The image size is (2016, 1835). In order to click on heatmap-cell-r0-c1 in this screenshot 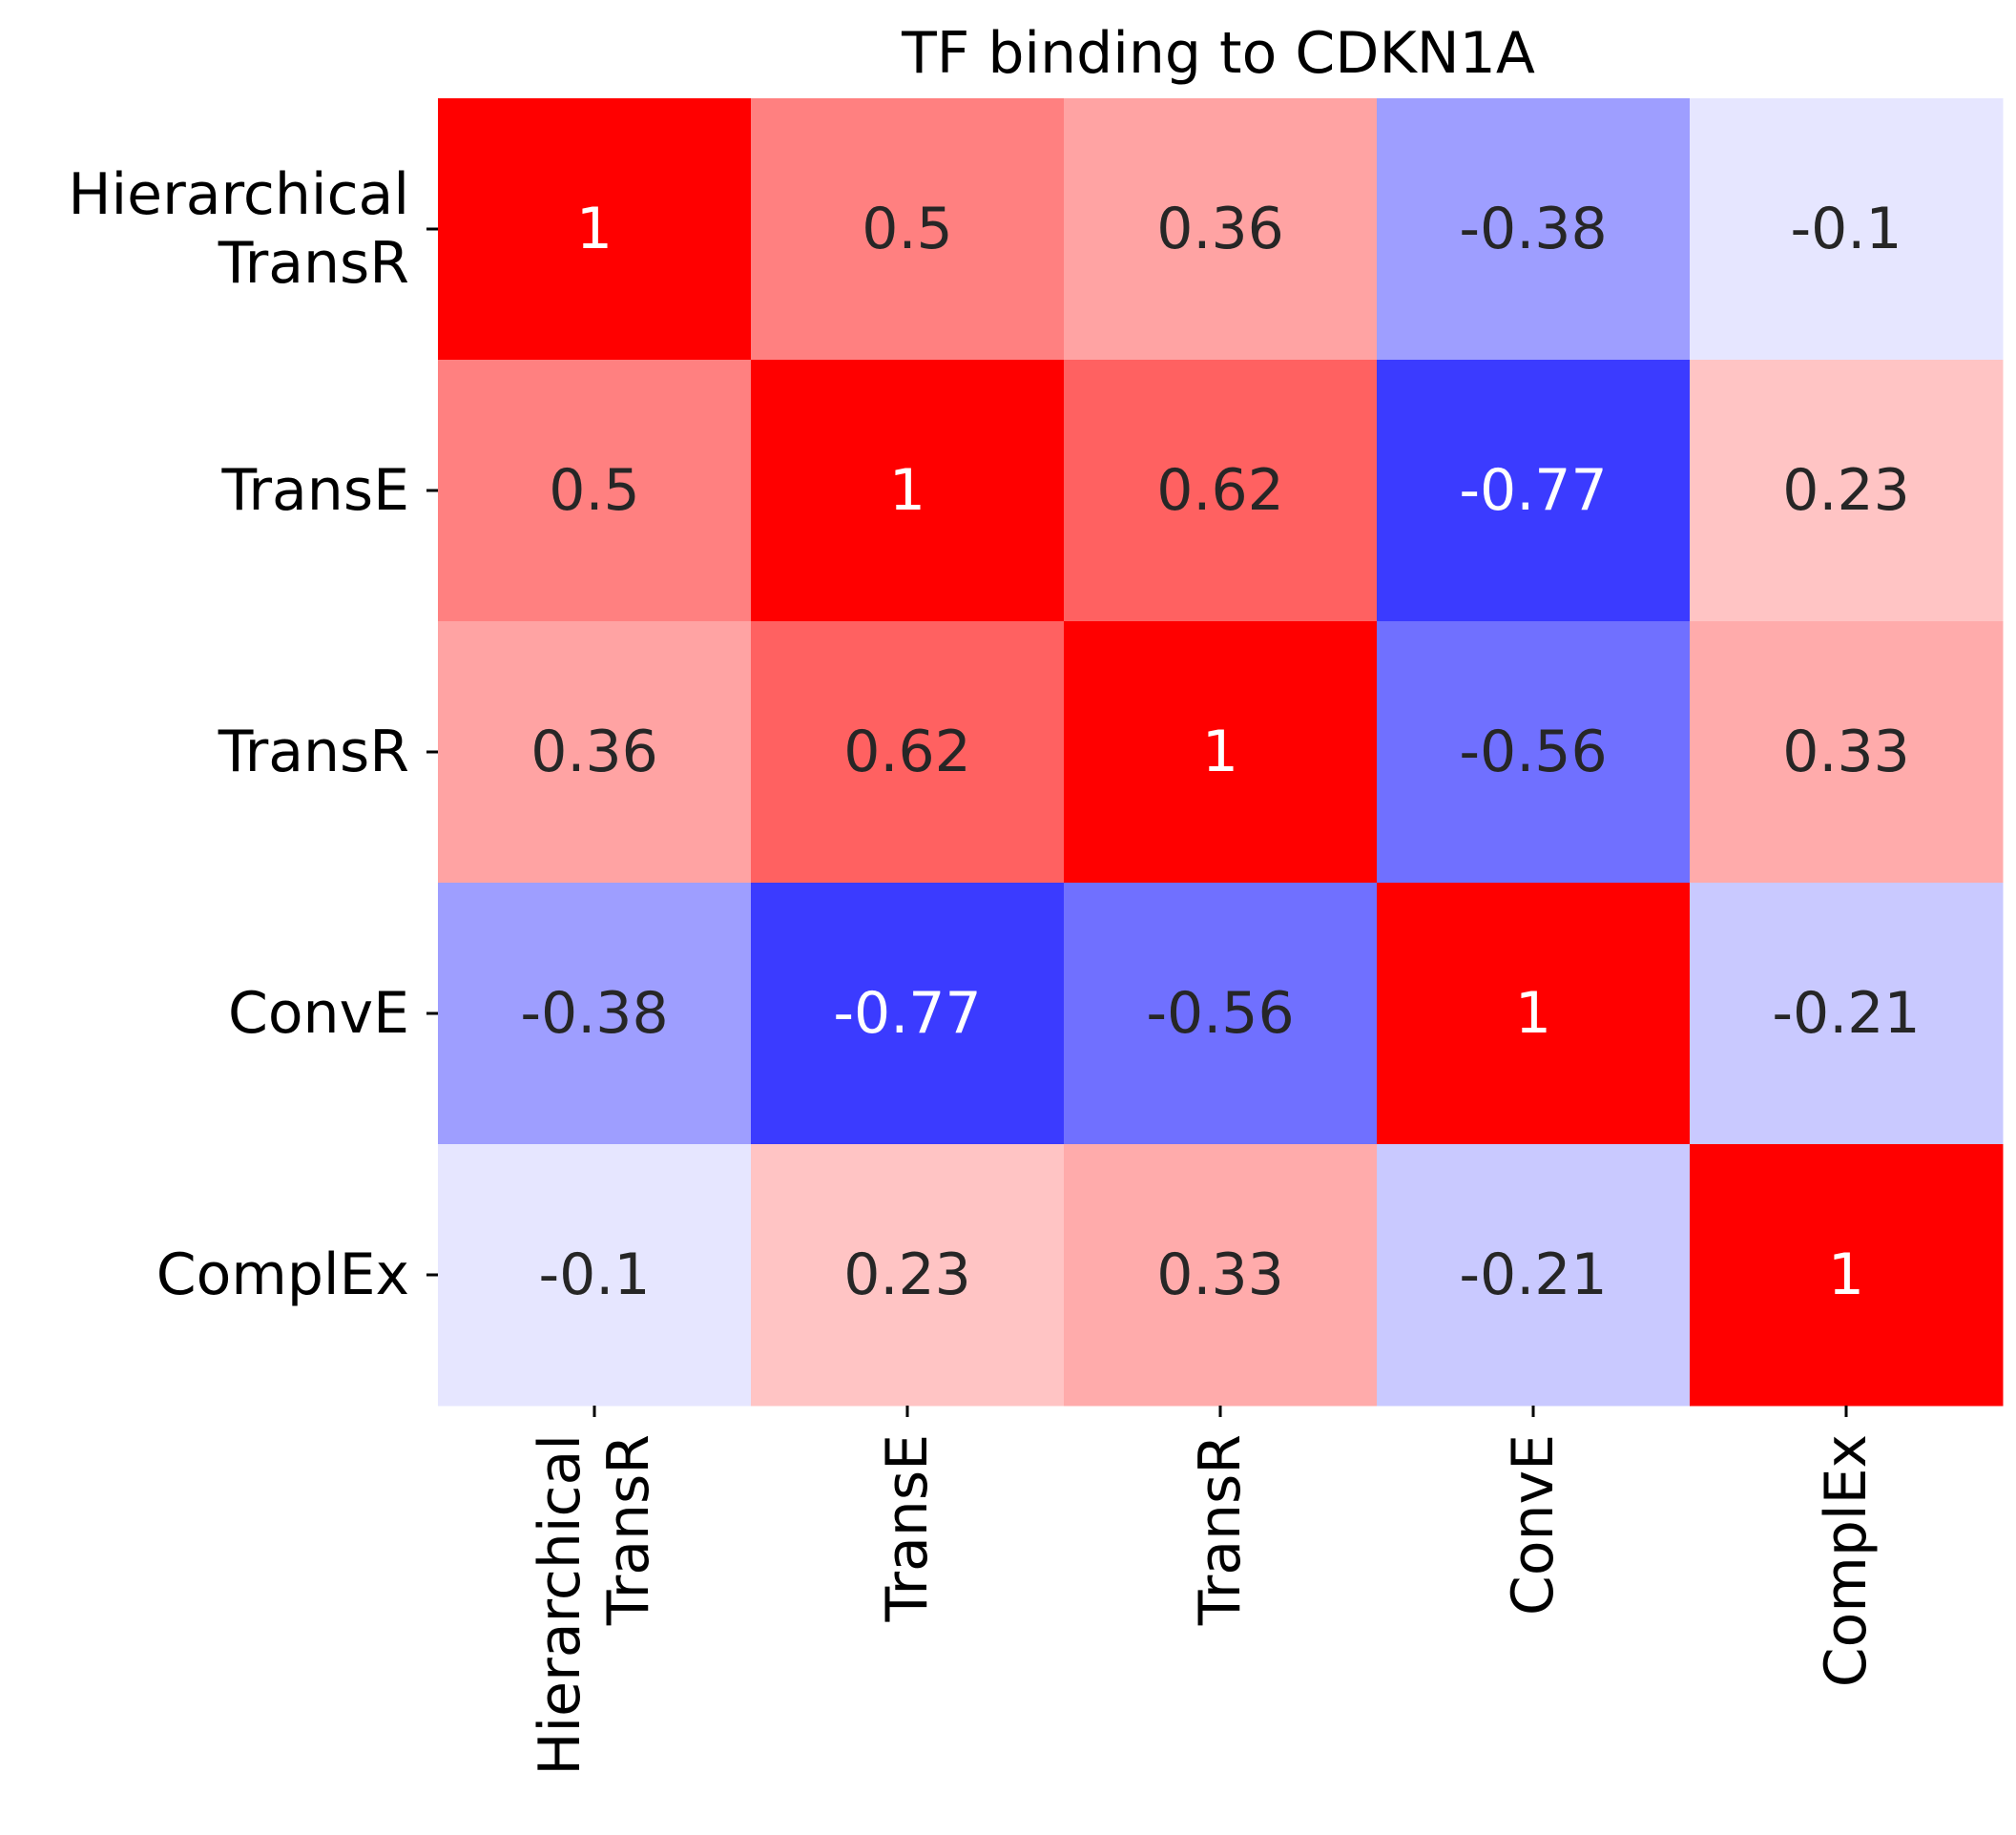, I will do `click(908, 229)`.